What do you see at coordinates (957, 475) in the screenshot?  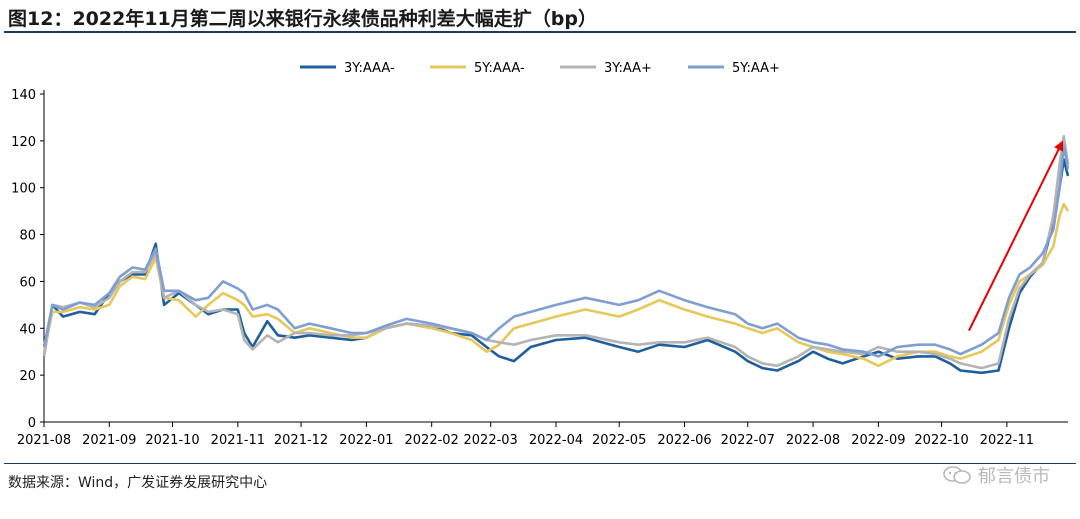 I see `wechat-icon` at bounding box center [957, 475].